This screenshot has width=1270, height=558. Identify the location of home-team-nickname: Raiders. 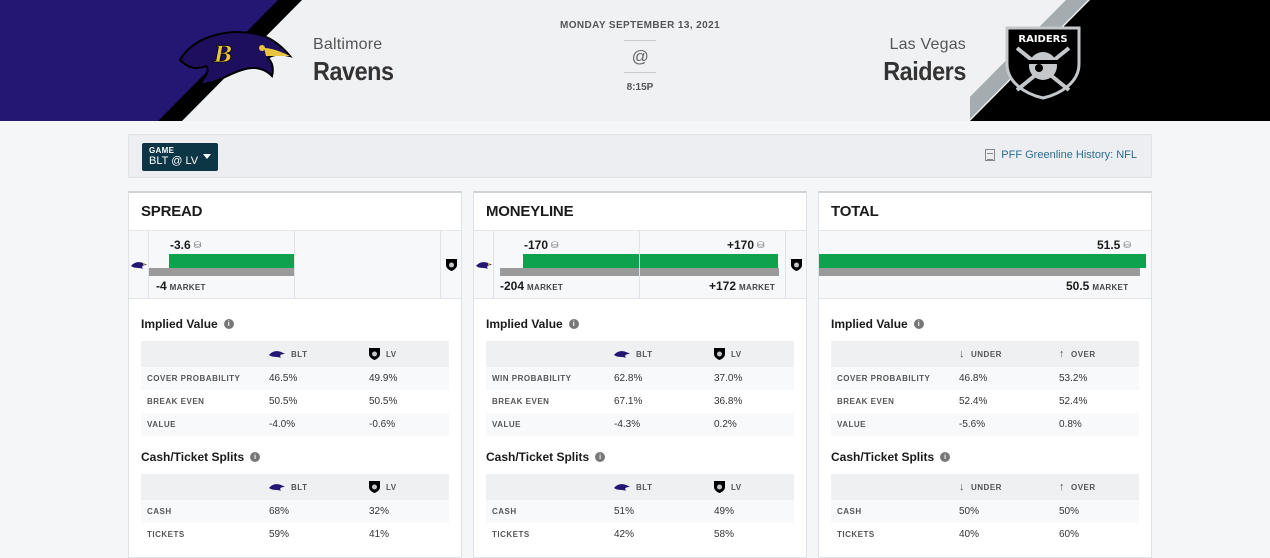
(924, 71).